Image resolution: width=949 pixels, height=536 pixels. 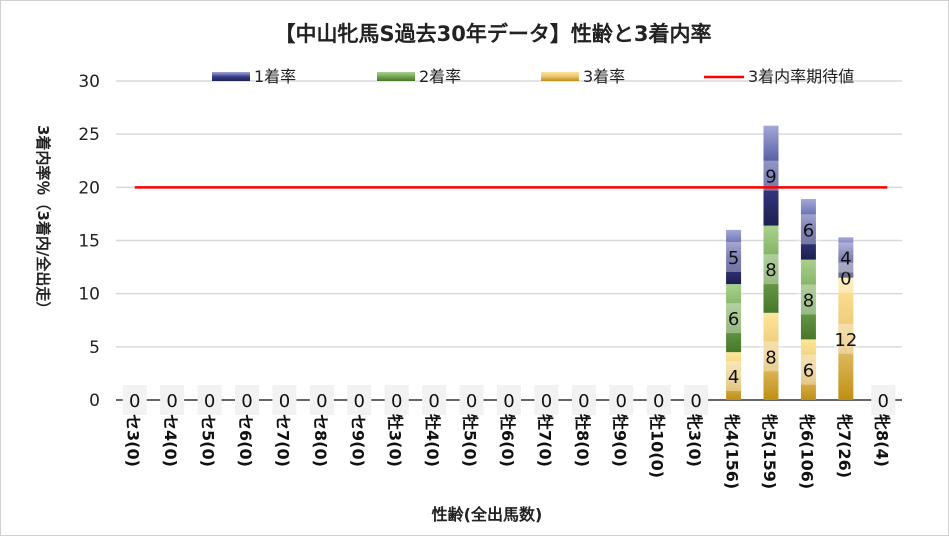 What do you see at coordinates (844, 446) in the screenshot?
I see `x-tick-label: 牝7(26)` at bounding box center [844, 446].